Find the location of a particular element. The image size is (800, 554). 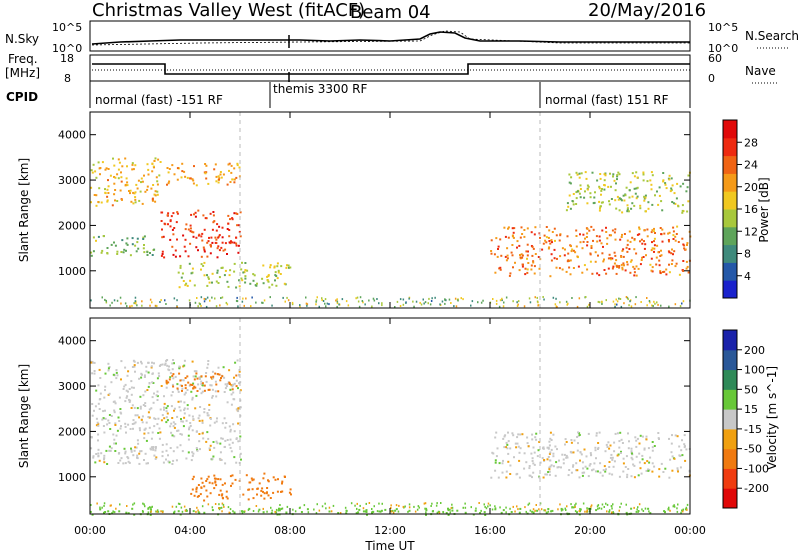

x-tick-label: 08:00 is located at coordinates (290, 530).